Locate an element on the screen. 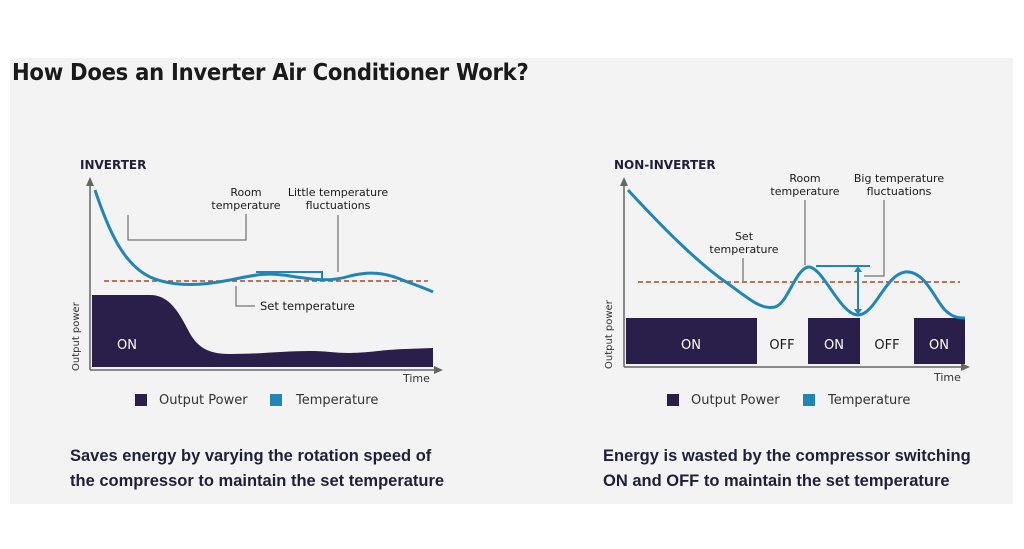  inverter-room-temp-label-2: temperature is located at coordinates (245, 205).